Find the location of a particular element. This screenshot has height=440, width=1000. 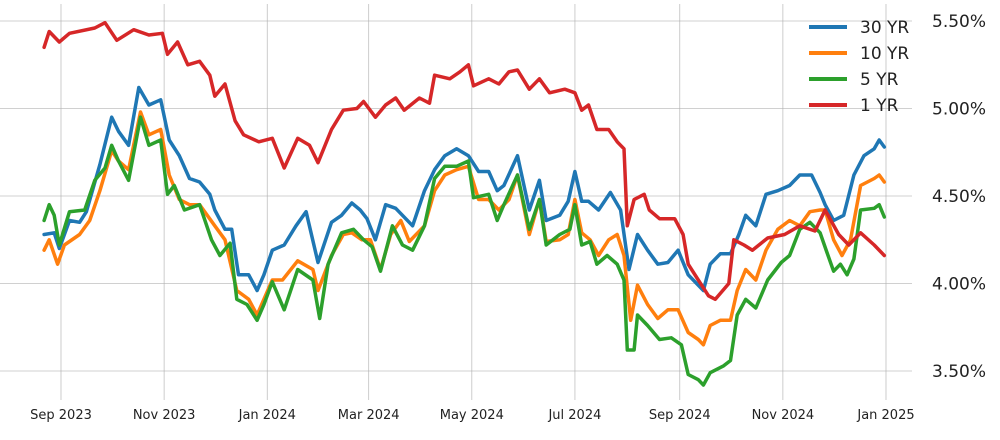

legend-item: 1 YR is located at coordinates (854, 106).